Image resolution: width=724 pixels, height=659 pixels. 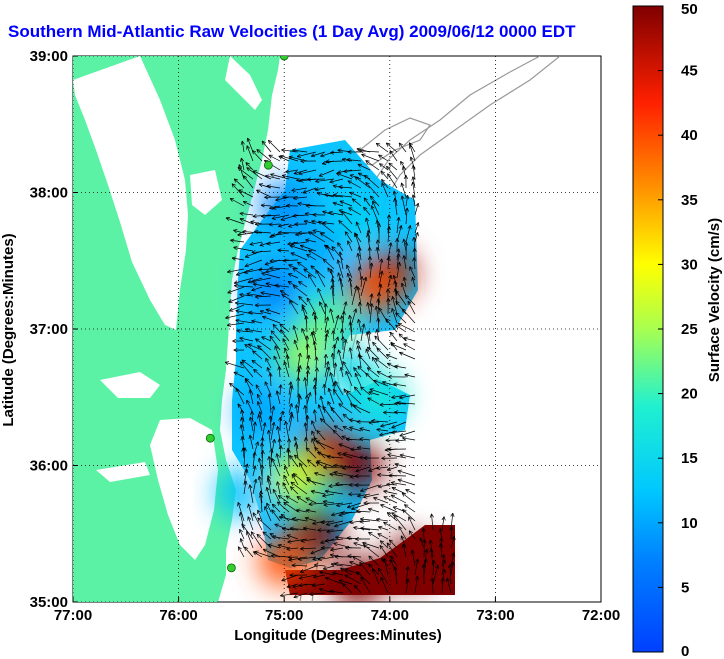 I want to click on pamlico-sound, so click(x=184, y=489).